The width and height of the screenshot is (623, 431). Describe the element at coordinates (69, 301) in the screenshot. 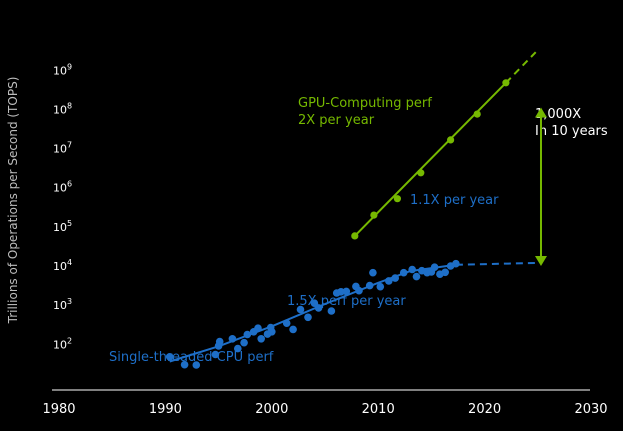

I see `y-tick-exponent: 3` at that location.